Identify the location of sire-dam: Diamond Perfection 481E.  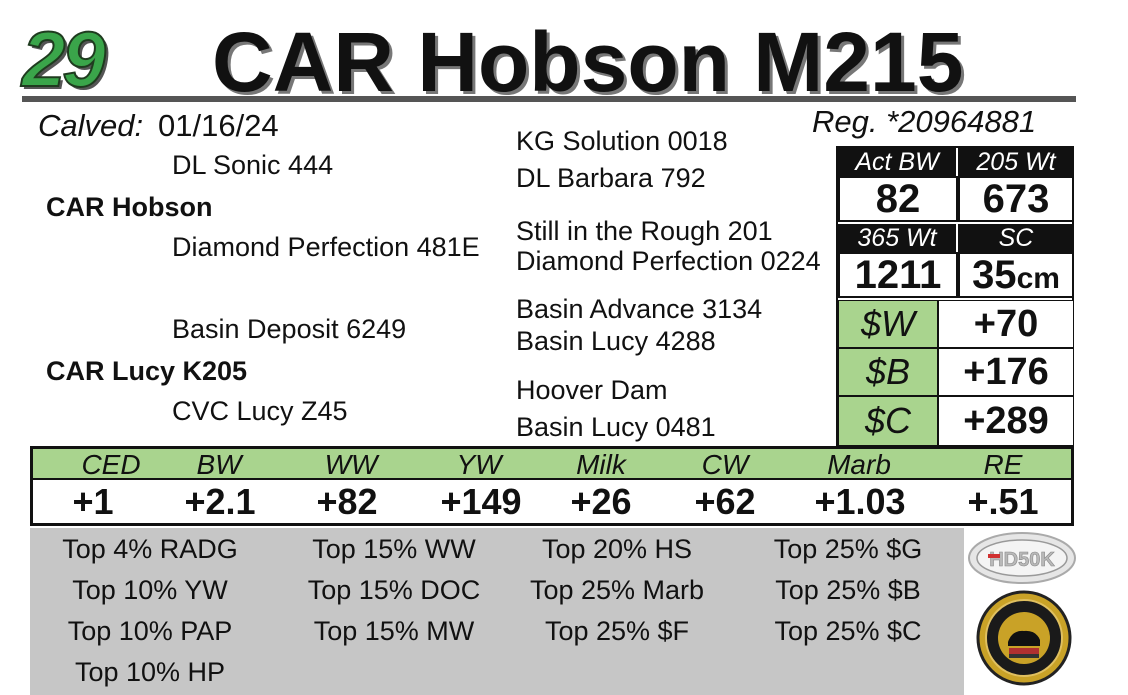
(326, 247).